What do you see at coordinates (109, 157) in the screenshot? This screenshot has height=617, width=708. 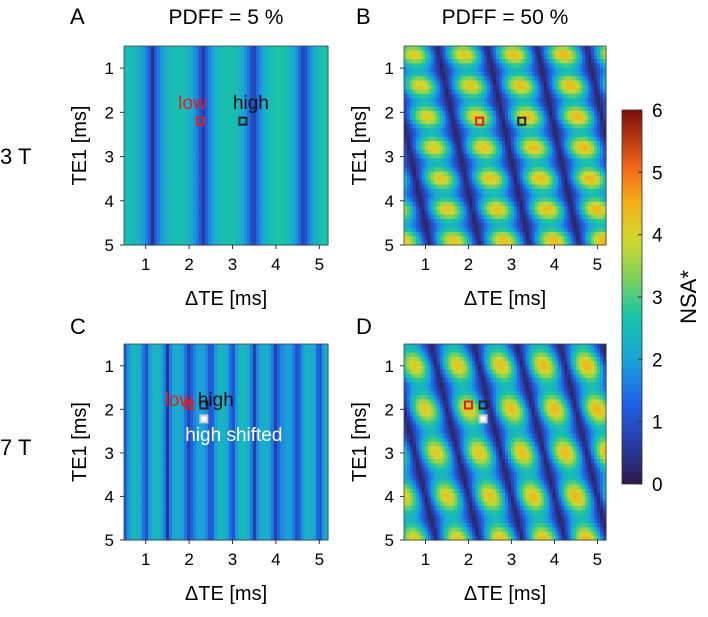 I see `y-tick-label: 3` at bounding box center [109, 157].